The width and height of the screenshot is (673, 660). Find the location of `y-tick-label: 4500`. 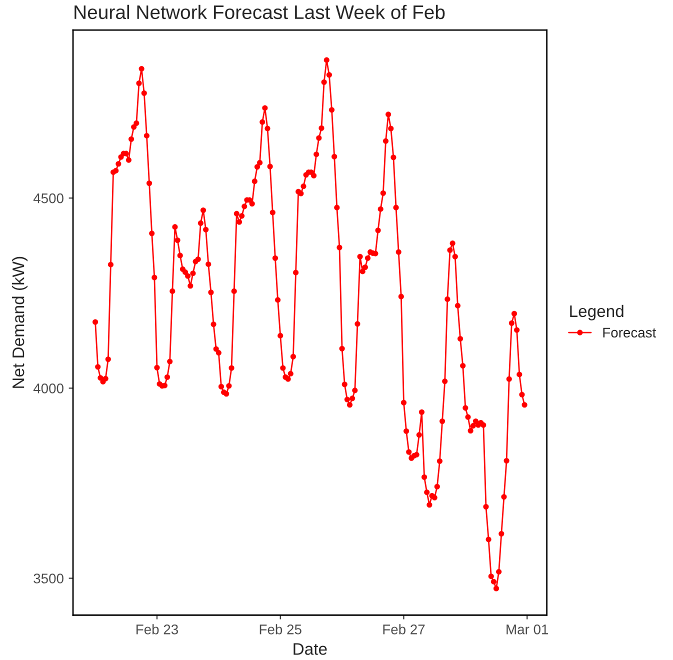

y-tick-label: 4500 is located at coordinates (48, 198).